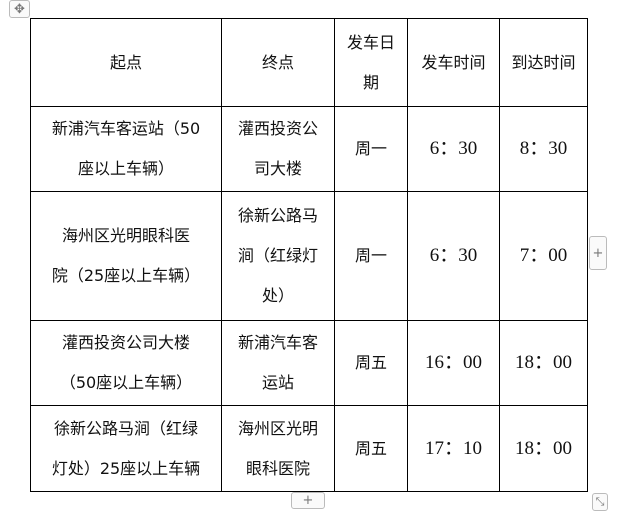  I want to click on cell-text: 座以上车辆）, so click(125, 168).